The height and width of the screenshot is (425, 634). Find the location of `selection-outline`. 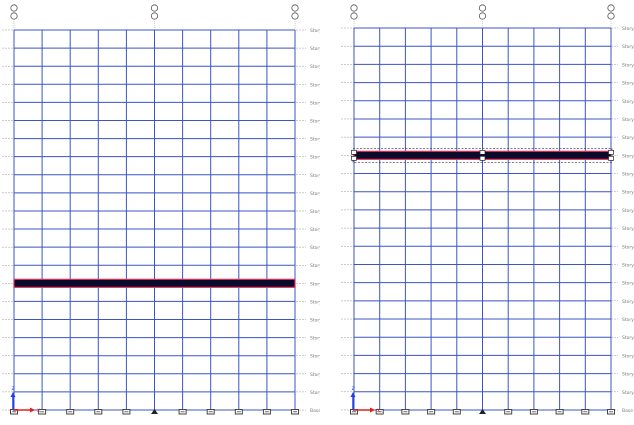

selection-outline is located at coordinates (482, 155).